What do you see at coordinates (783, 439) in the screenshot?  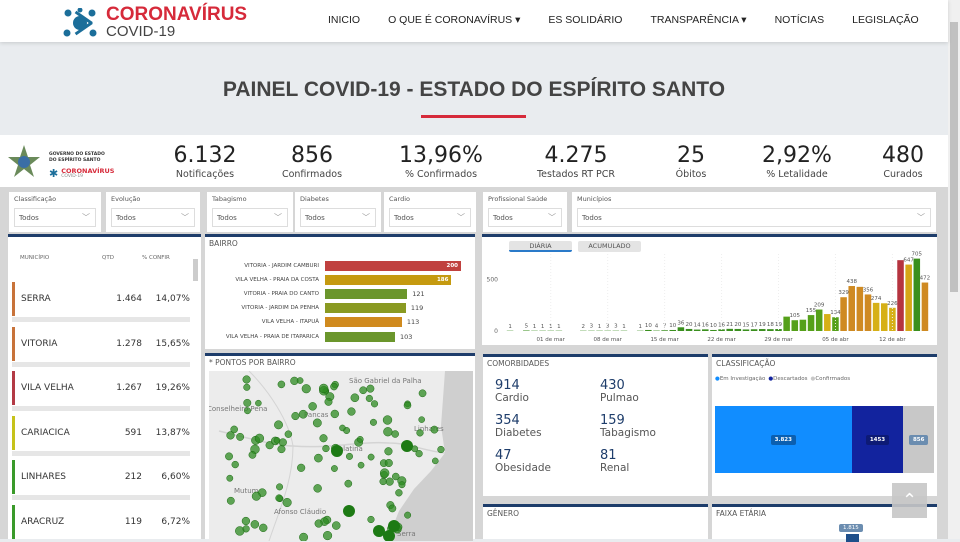 I see `classificacao-segment: 3.823` at bounding box center [783, 439].